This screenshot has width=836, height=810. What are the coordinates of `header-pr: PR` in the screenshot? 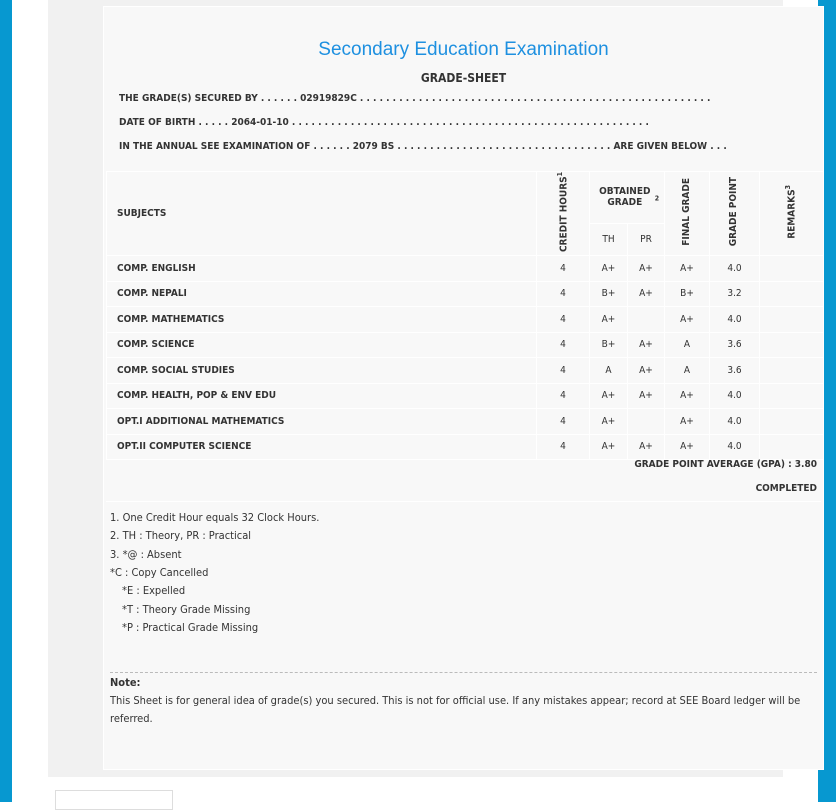 It's located at (646, 239).